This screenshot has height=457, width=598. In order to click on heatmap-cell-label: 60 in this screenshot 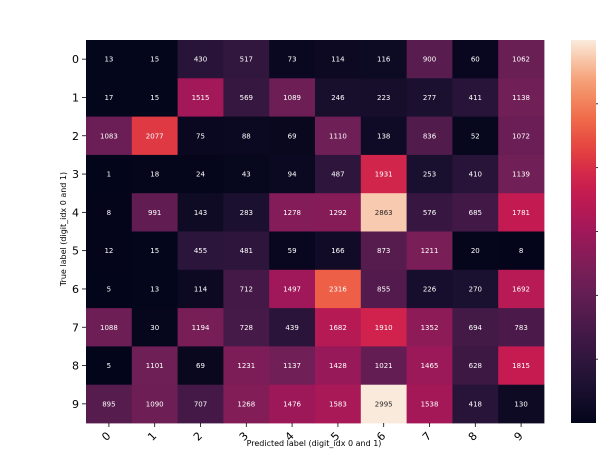, I will do `click(475, 60)`.